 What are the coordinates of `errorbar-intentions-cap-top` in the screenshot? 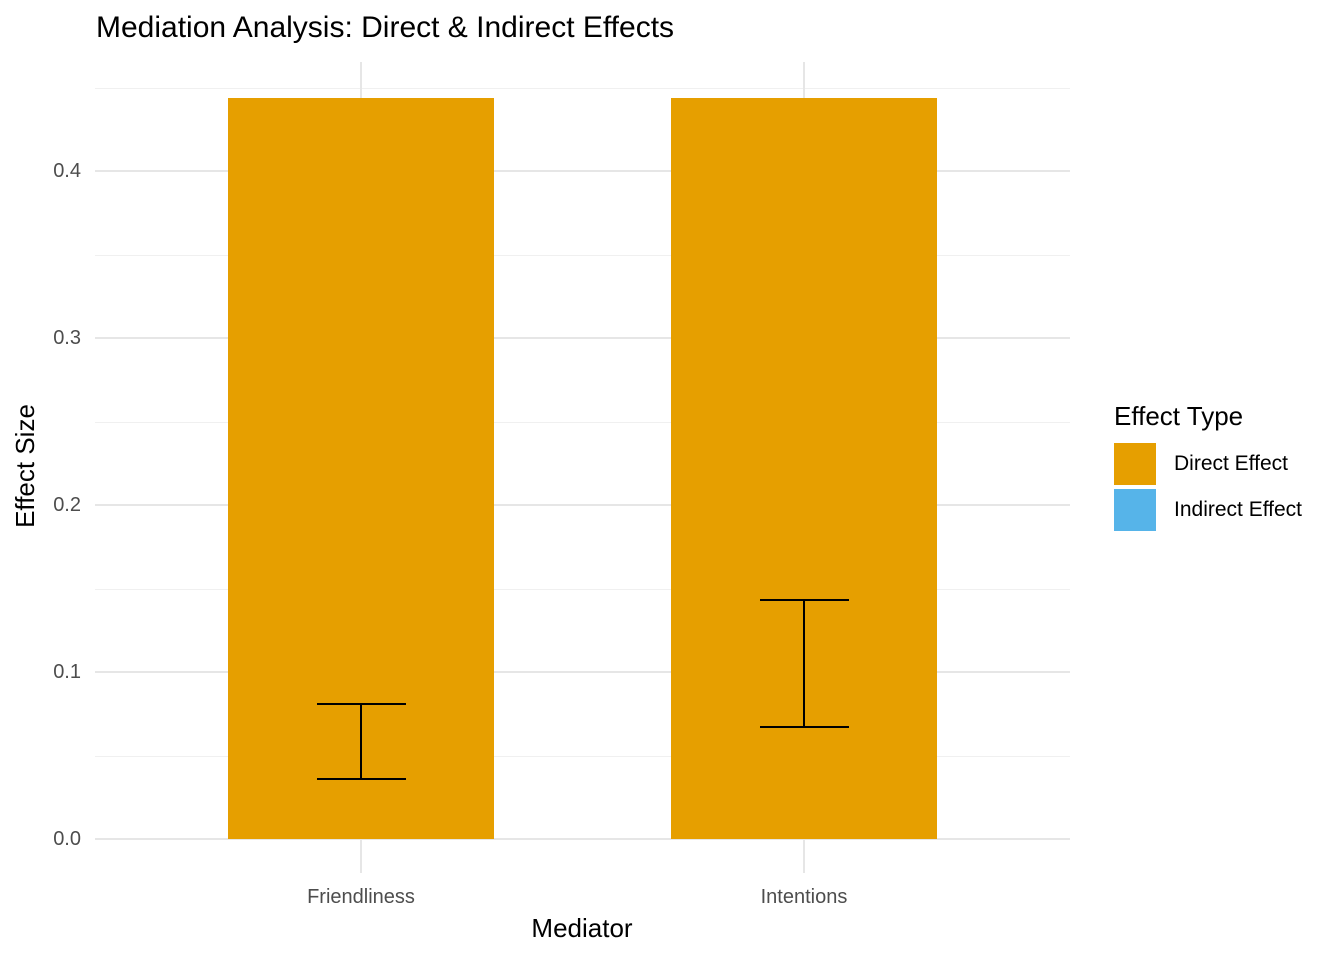 It's located at (804, 600).